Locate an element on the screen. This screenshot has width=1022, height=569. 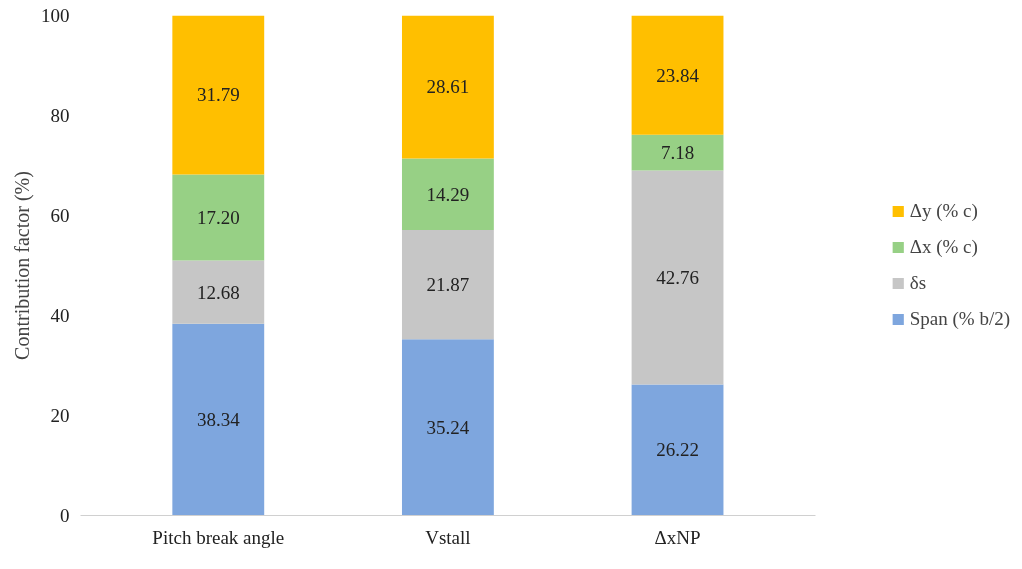
data-label: 38.34 is located at coordinates (218, 420).